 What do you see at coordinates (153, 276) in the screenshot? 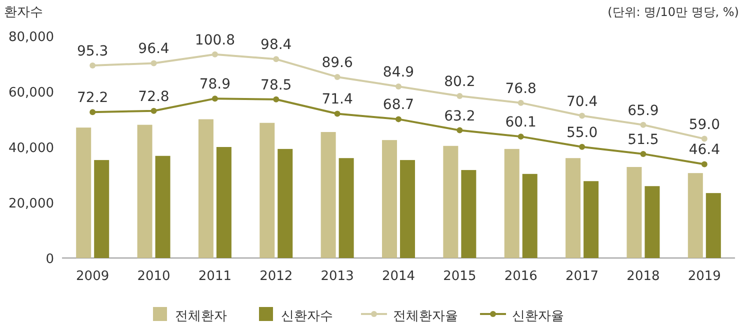
I see `x-tick-label: 2010` at bounding box center [153, 276].